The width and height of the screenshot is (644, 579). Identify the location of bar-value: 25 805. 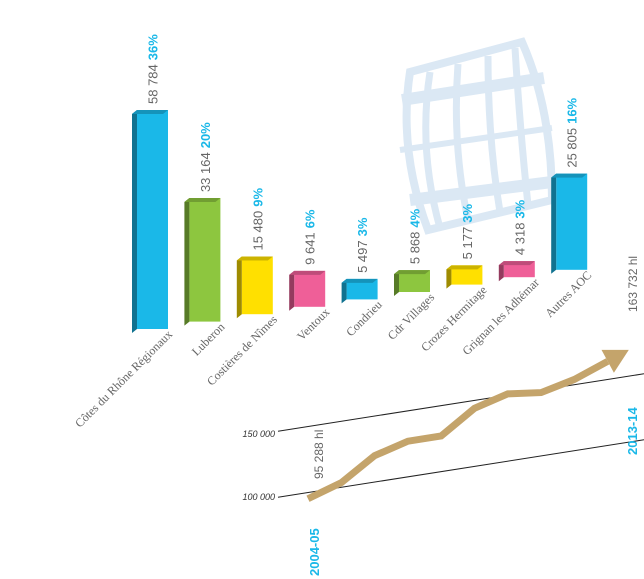
(572, 148).